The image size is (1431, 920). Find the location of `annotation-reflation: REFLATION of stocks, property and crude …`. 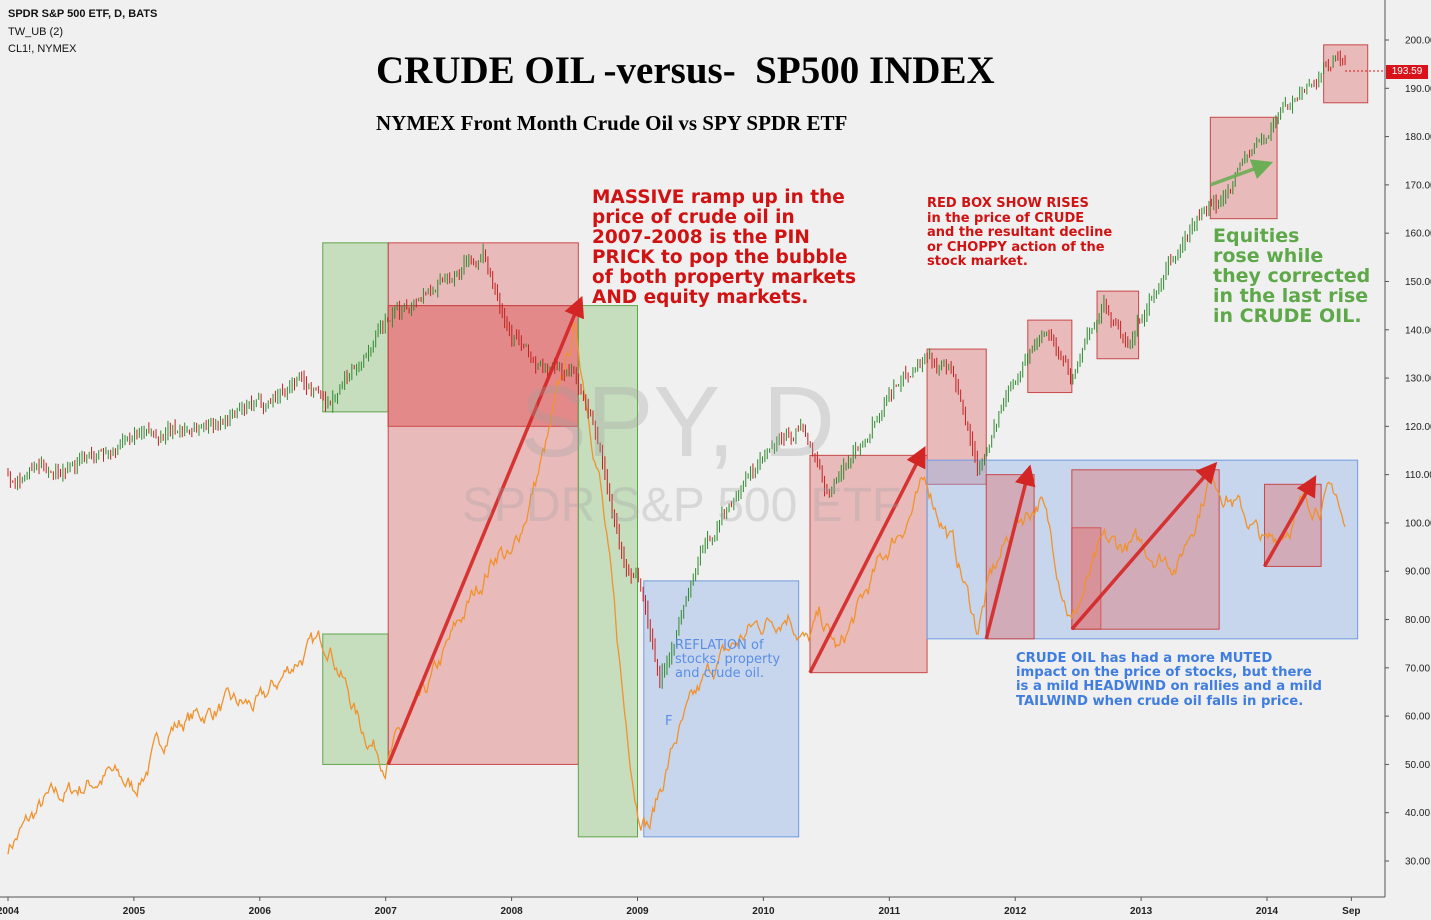

annotation-reflation: REFLATION of stocks, property and crude … is located at coordinates (728, 659).